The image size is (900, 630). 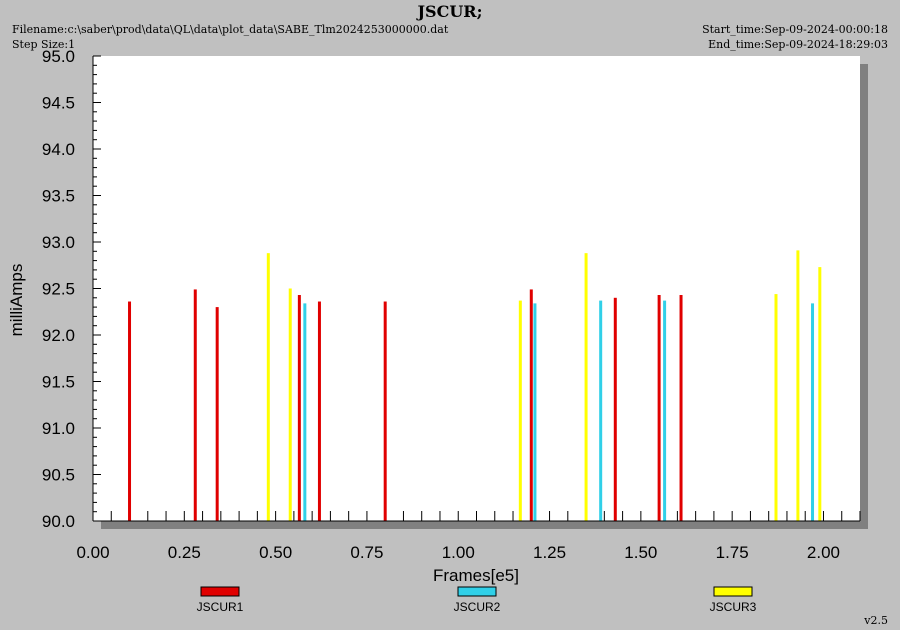 I want to click on legend-label-jscur3: JSCUR3, so click(x=733, y=607).